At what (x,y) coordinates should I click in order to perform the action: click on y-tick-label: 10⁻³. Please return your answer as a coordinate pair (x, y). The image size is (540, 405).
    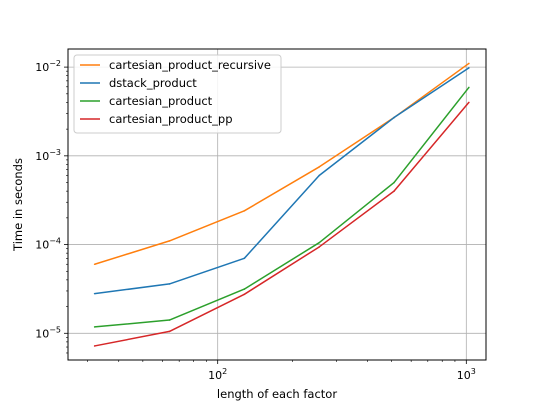
    Looking at the image, I should click on (48, 155).